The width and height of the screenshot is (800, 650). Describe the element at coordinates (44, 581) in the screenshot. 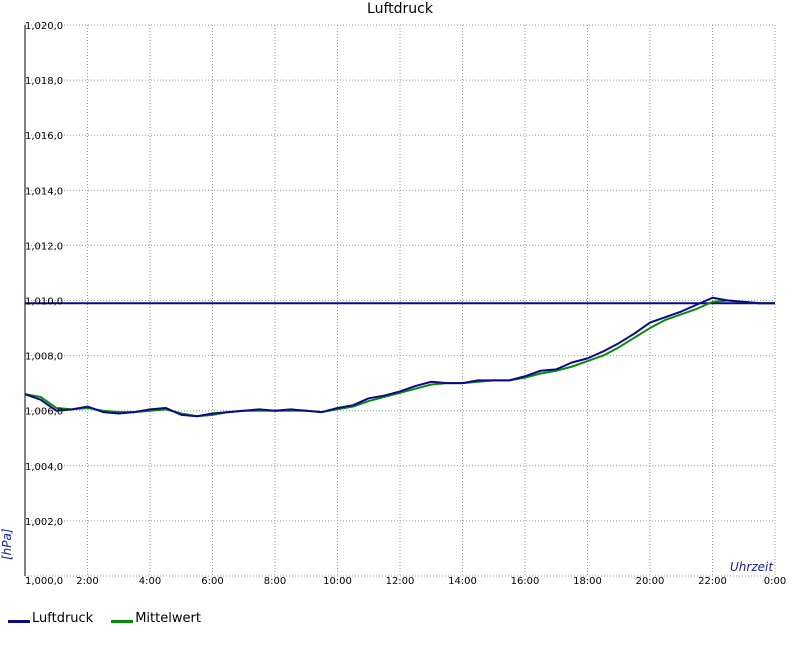

I see `y-tick-label: 1,000,0` at that location.